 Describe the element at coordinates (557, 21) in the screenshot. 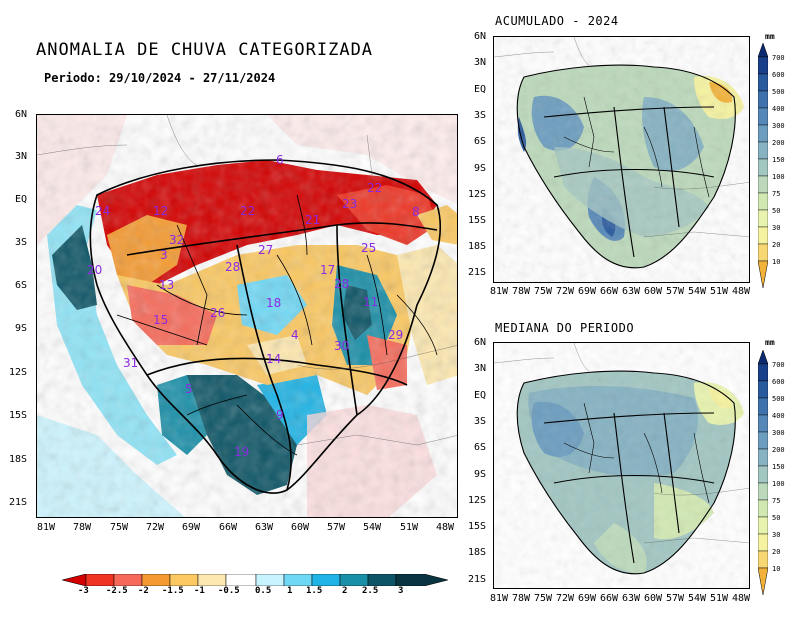

I see `top-panel-title: ACUMULADO - 2024` at that location.